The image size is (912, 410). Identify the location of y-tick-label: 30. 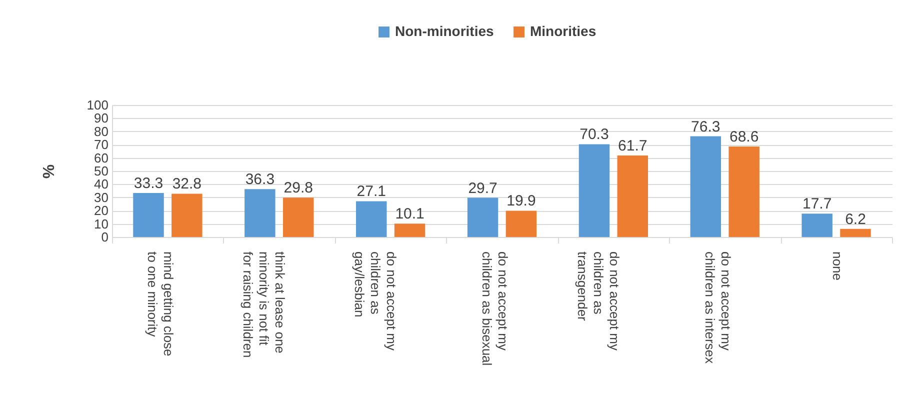
(101, 197).